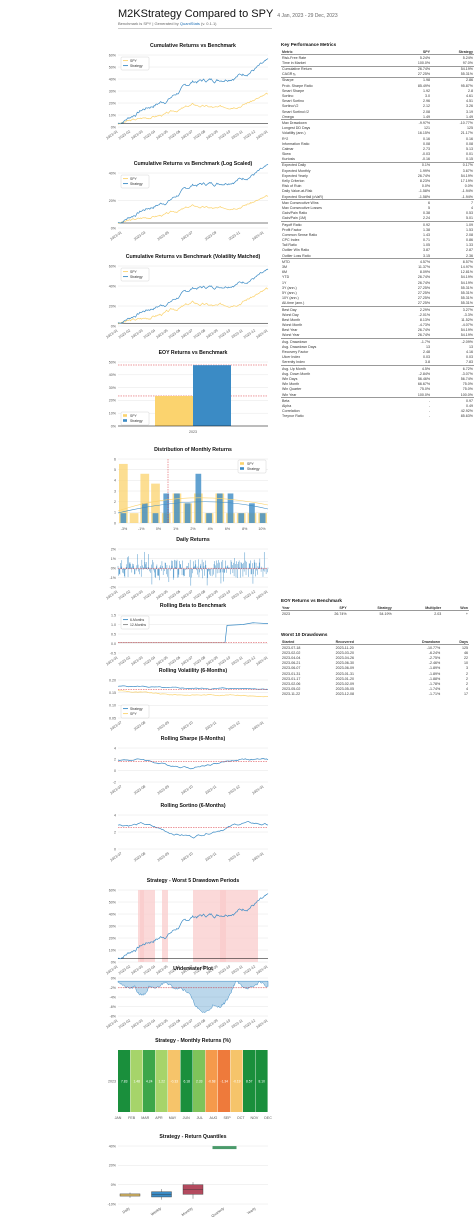 Image resolution: width=474 pixels, height=1228 pixels. What do you see at coordinates (377, 106) in the screenshot?
I see `kpi-row: Sortino/√2 2.12 3.26` at bounding box center [377, 106].